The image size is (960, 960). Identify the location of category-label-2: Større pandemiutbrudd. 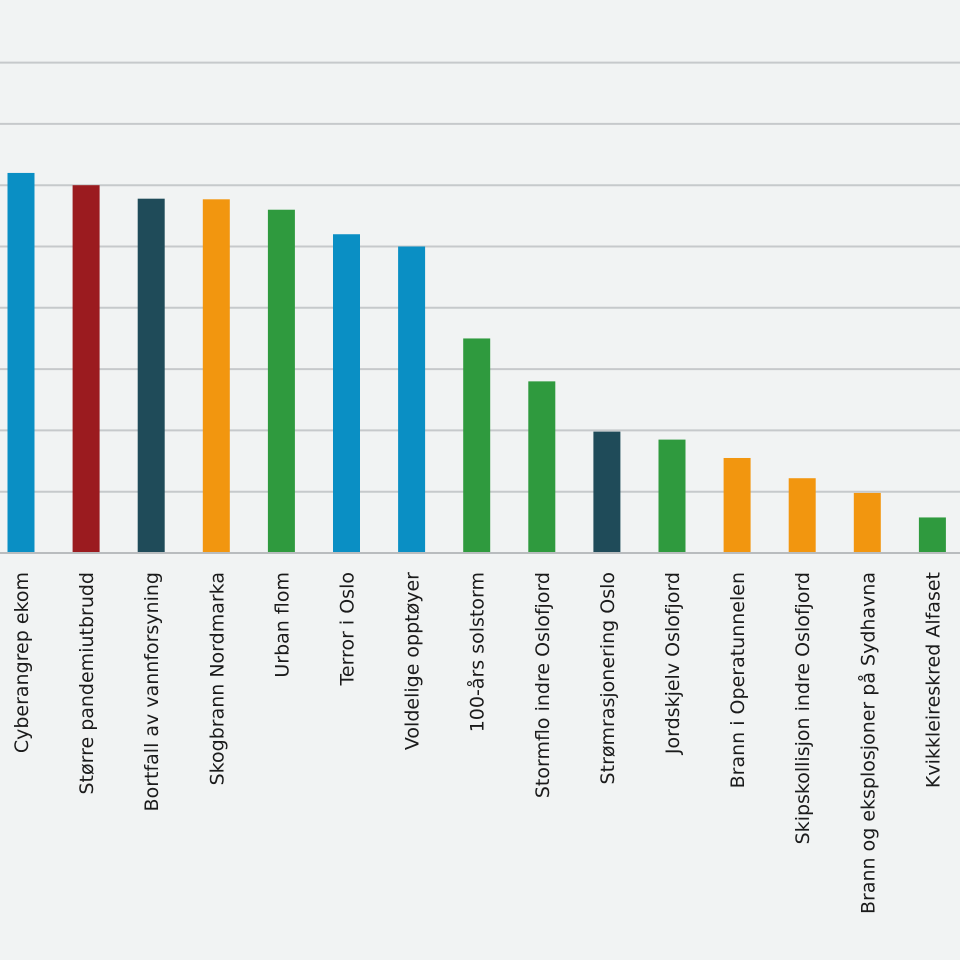
(87, 683).